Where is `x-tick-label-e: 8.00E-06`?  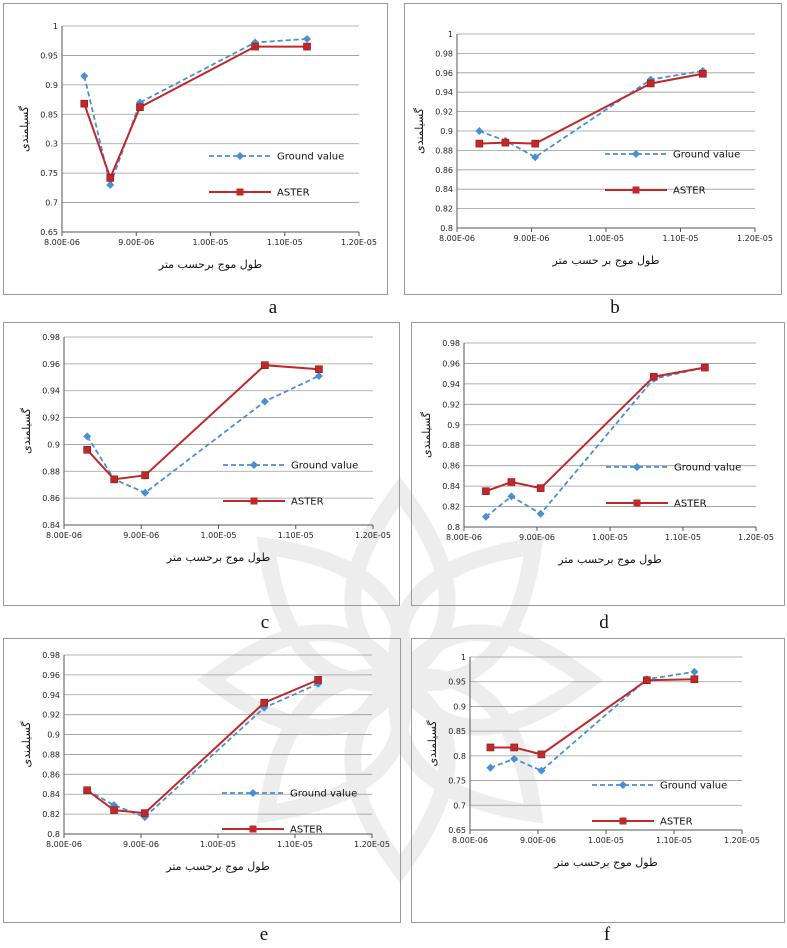 x-tick-label-e: 8.00E-06 is located at coordinates (64, 844).